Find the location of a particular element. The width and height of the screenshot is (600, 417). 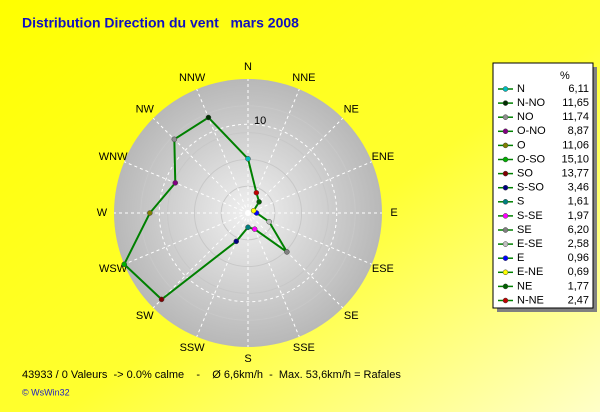

legend-label: N-NO is located at coordinates (531, 103).